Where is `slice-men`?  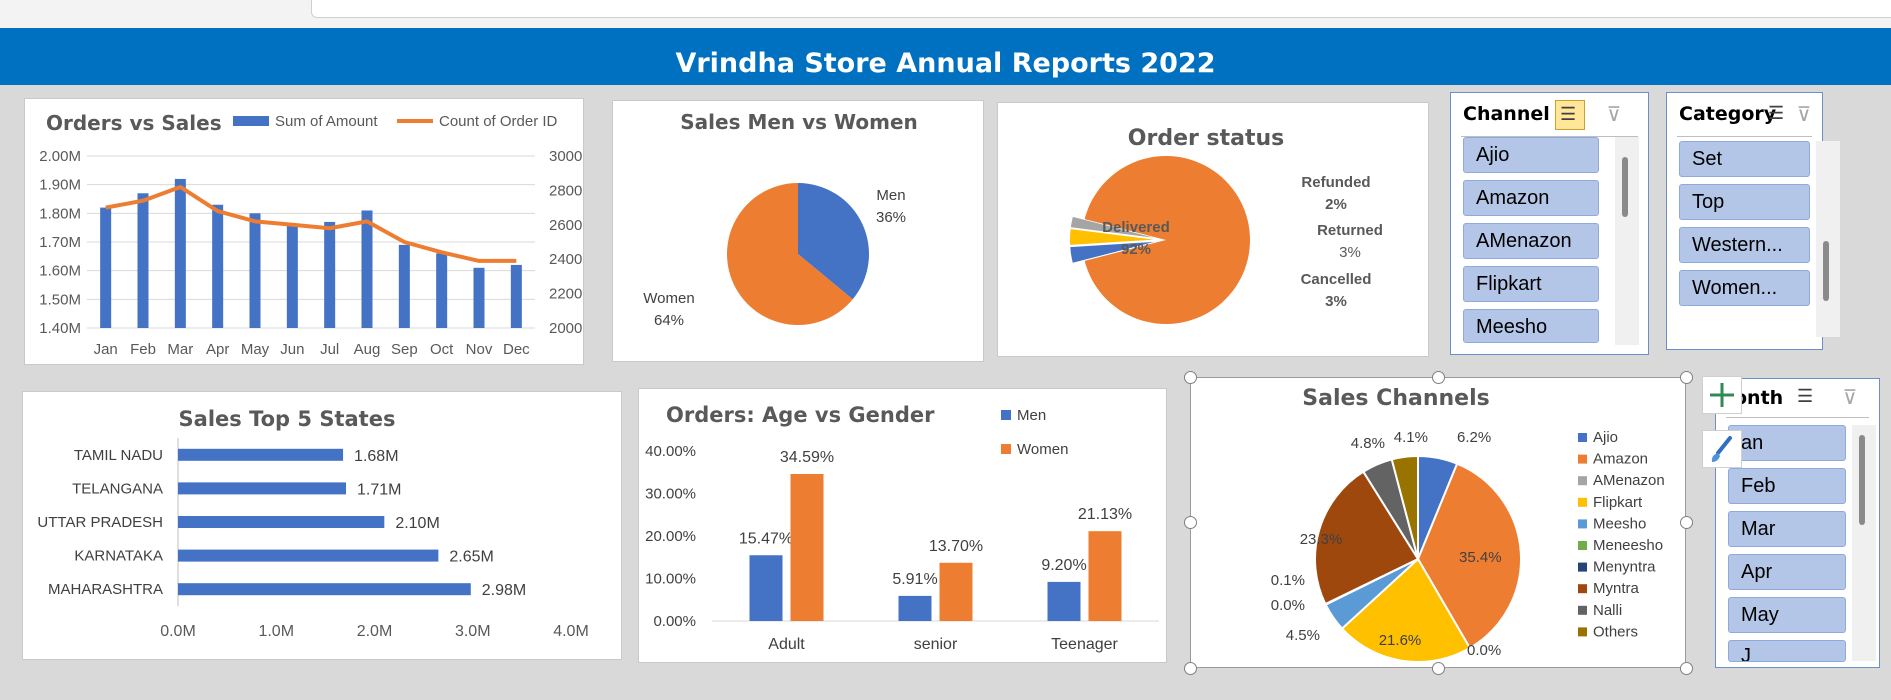 slice-men is located at coordinates (833, 241).